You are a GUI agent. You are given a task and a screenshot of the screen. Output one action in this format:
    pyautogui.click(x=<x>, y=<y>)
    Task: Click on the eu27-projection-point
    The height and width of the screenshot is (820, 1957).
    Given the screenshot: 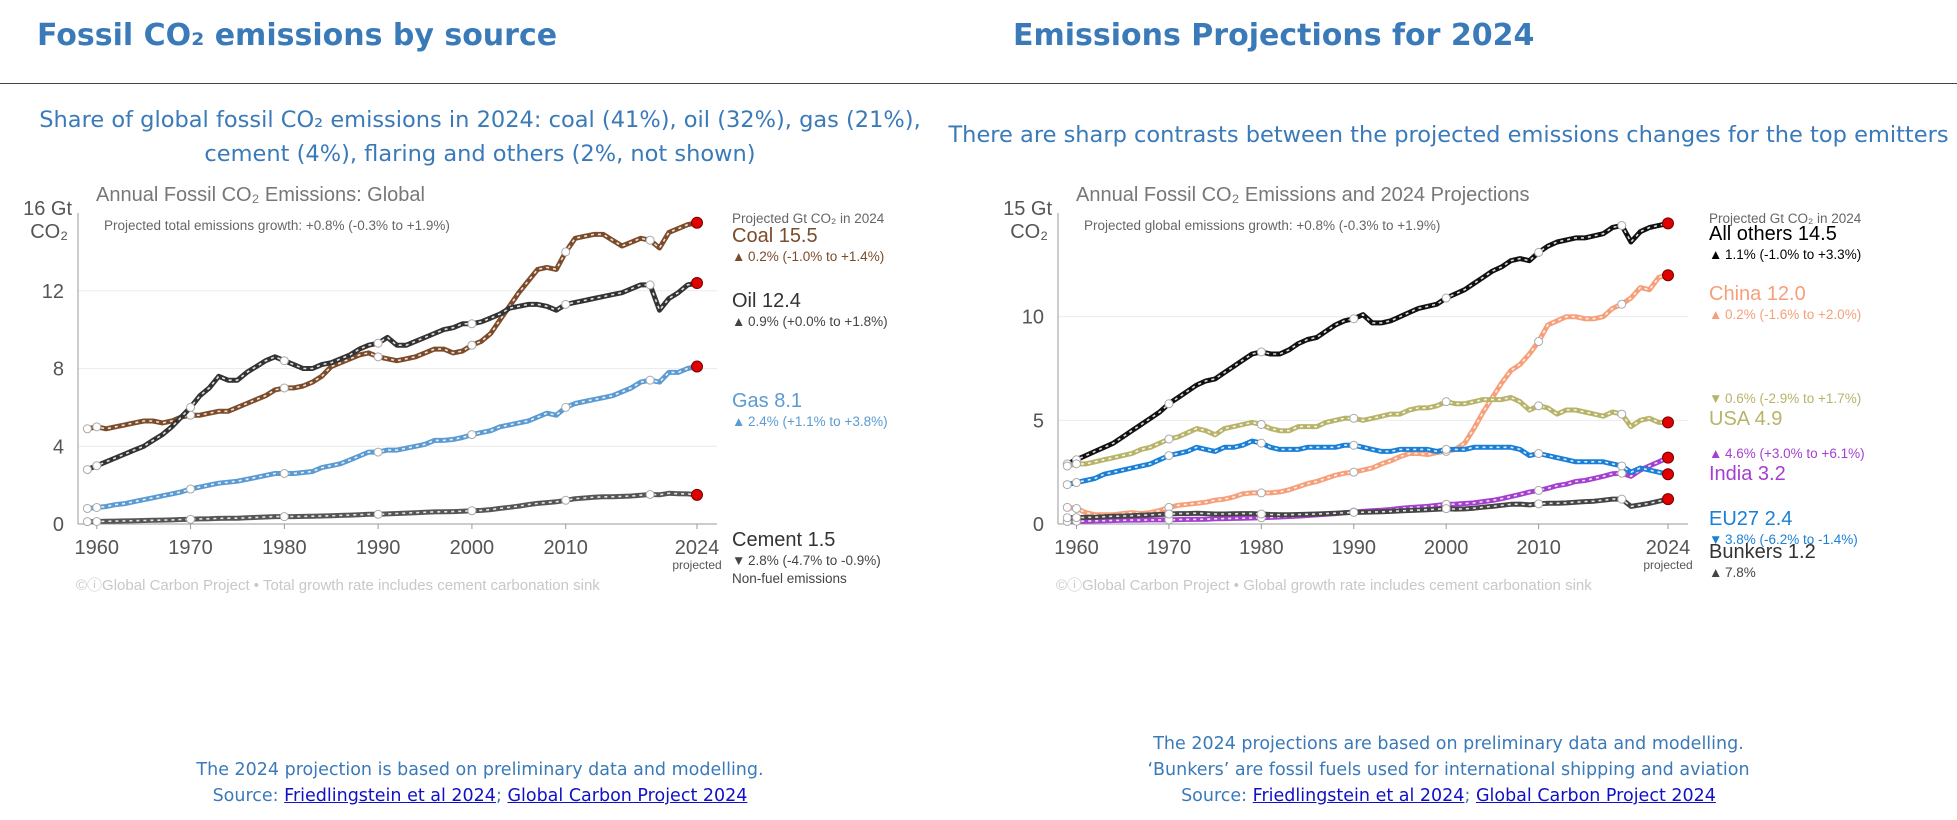 What is the action you would take?
    pyautogui.click(x=1668, y=474)
    